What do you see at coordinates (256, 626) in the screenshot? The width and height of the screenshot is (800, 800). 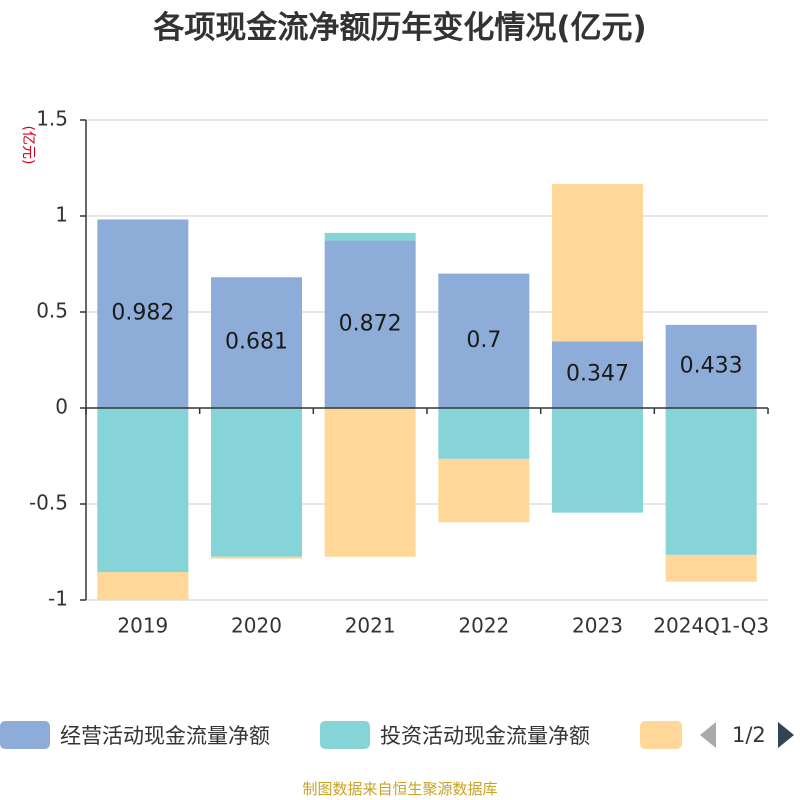 I see `x-tick-label: 2020` at bounding box center [256, 626].